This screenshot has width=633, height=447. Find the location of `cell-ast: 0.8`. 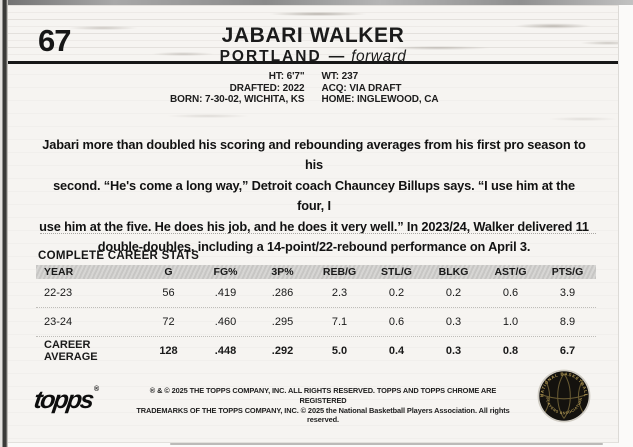

cell-ast: 0.8 is located at coordinates (510, 350).